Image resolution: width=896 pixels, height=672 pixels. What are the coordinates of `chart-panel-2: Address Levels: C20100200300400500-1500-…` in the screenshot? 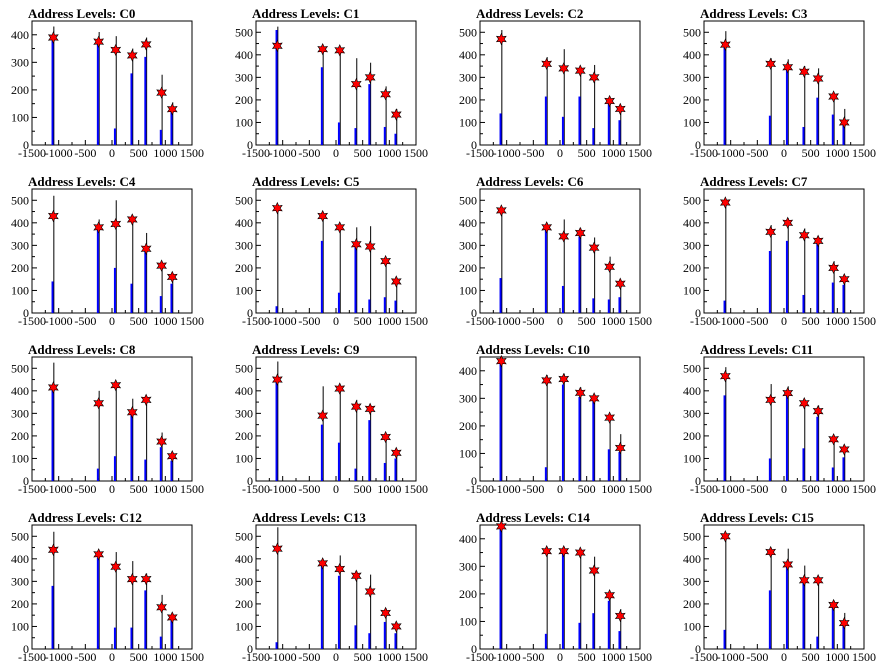 It's located at (555, 83).